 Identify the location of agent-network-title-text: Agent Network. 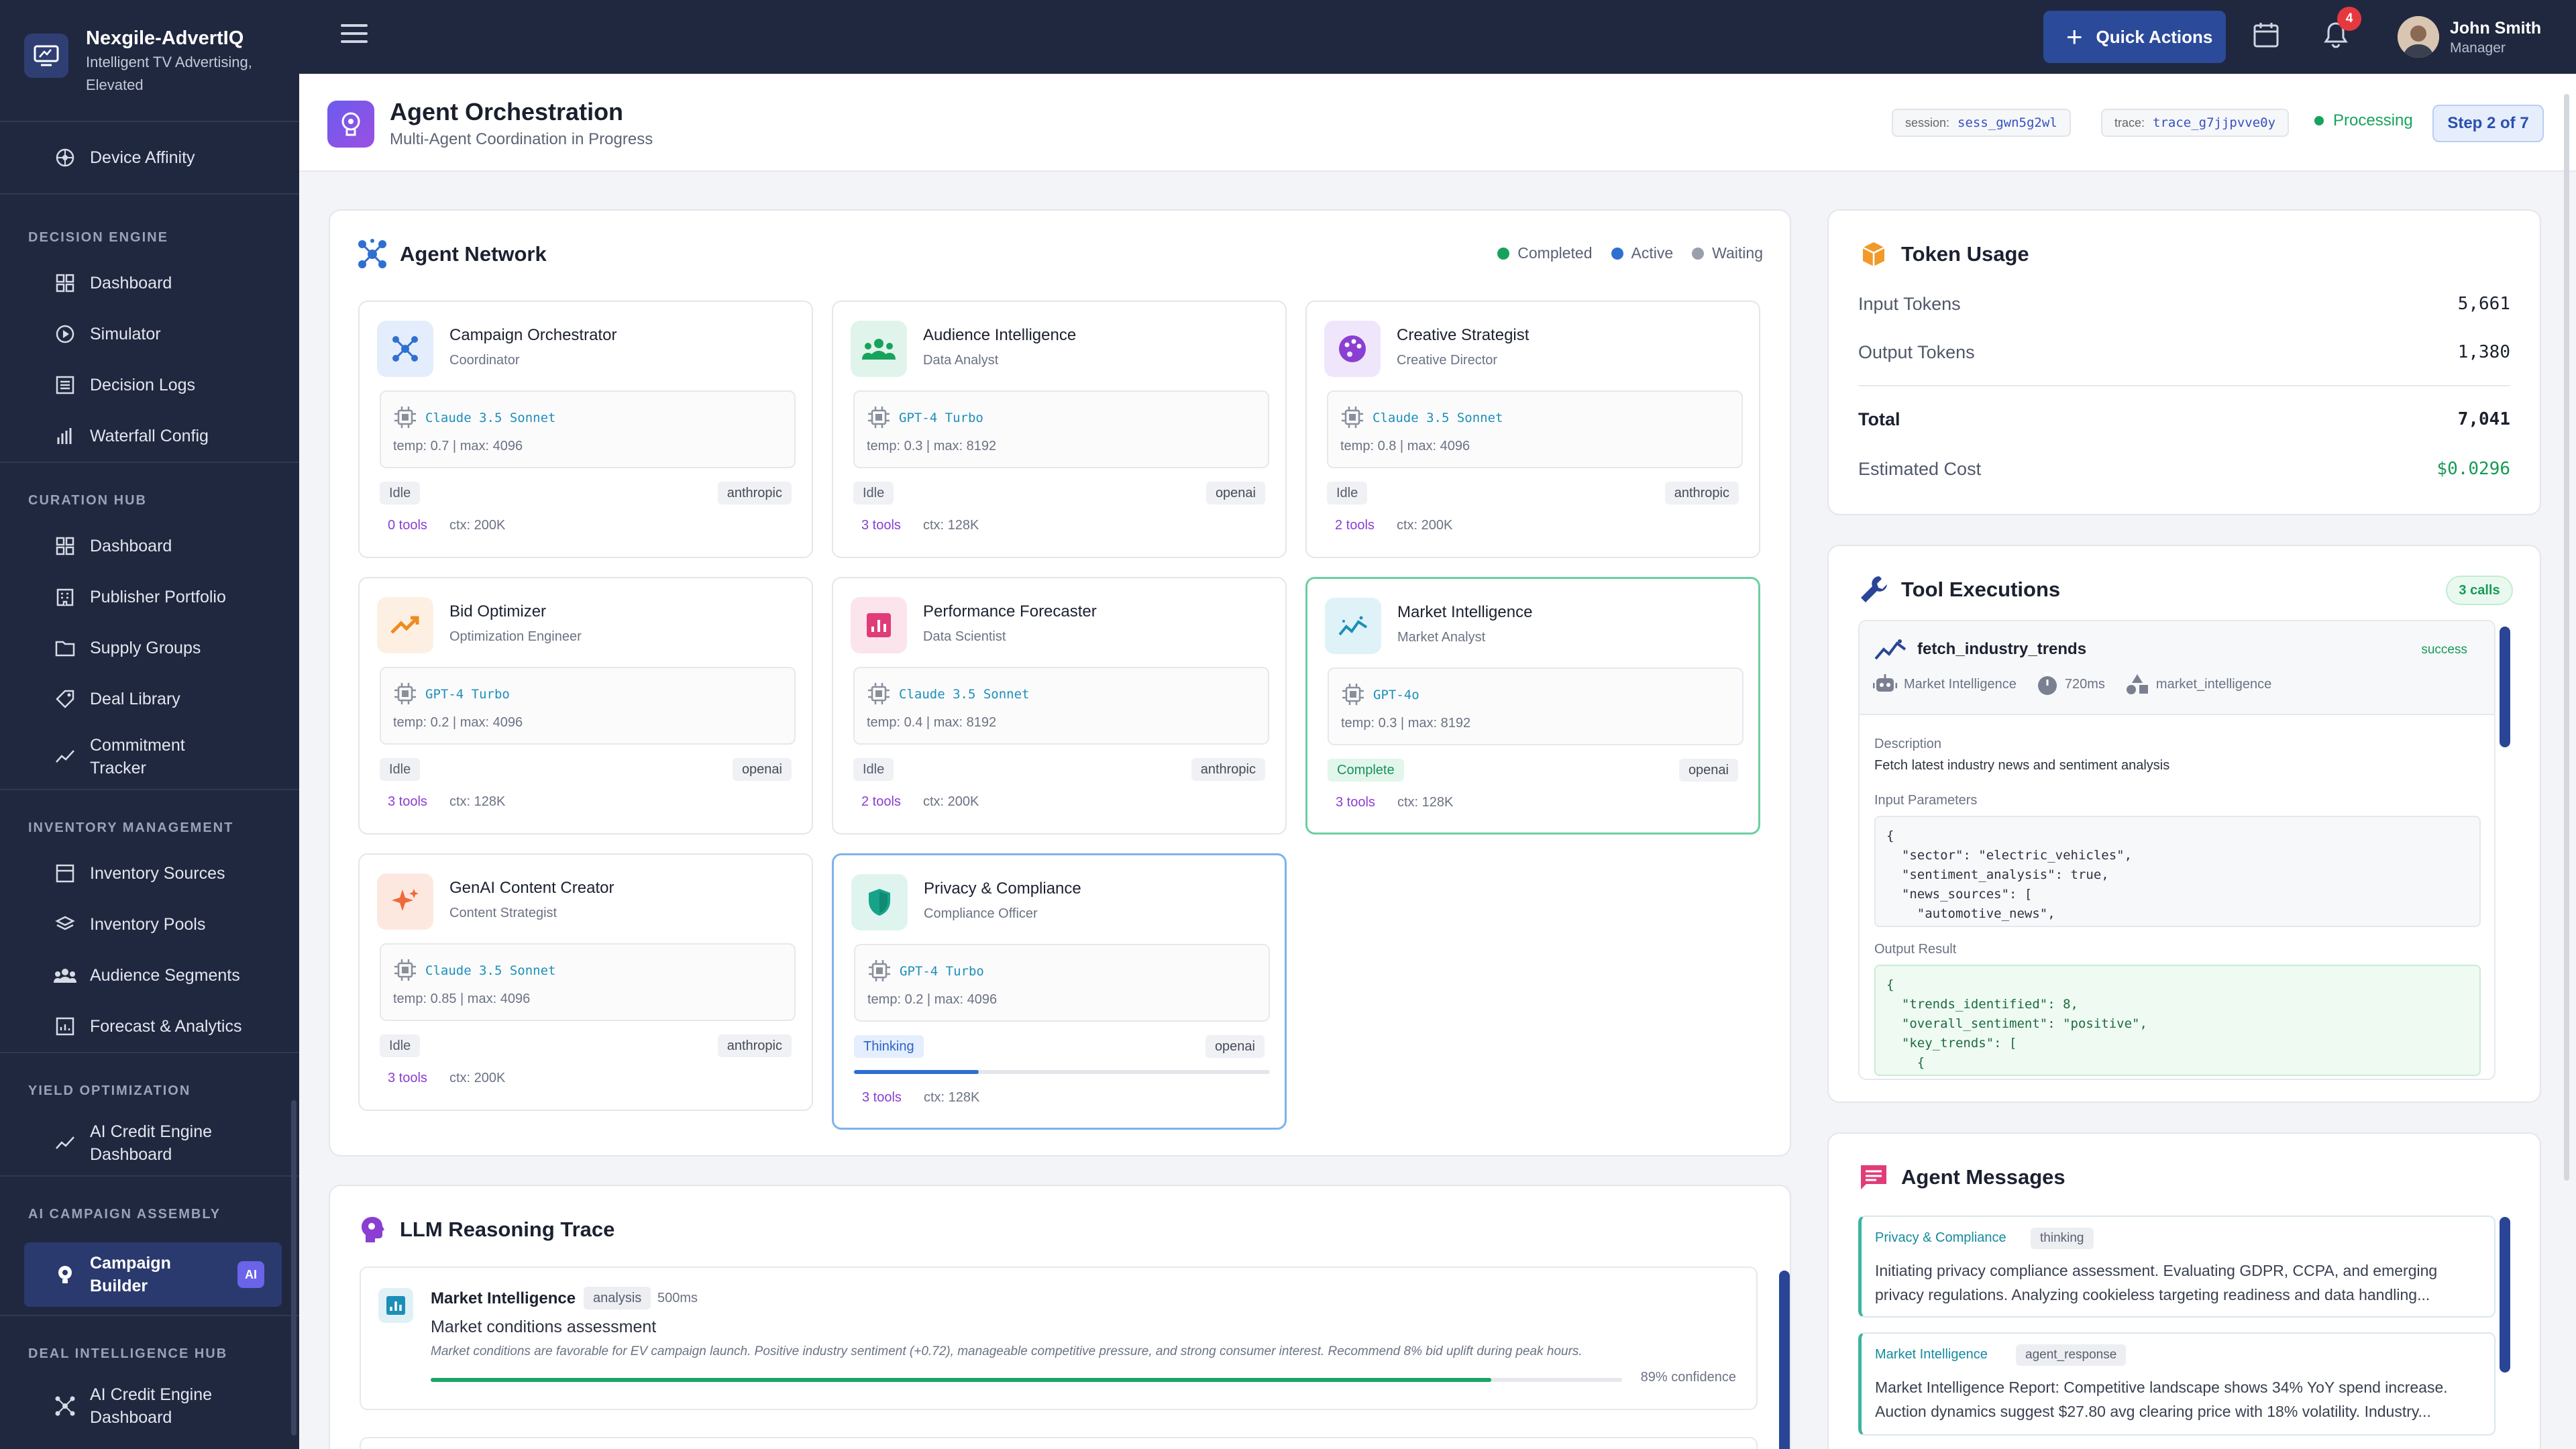
(473, 254).